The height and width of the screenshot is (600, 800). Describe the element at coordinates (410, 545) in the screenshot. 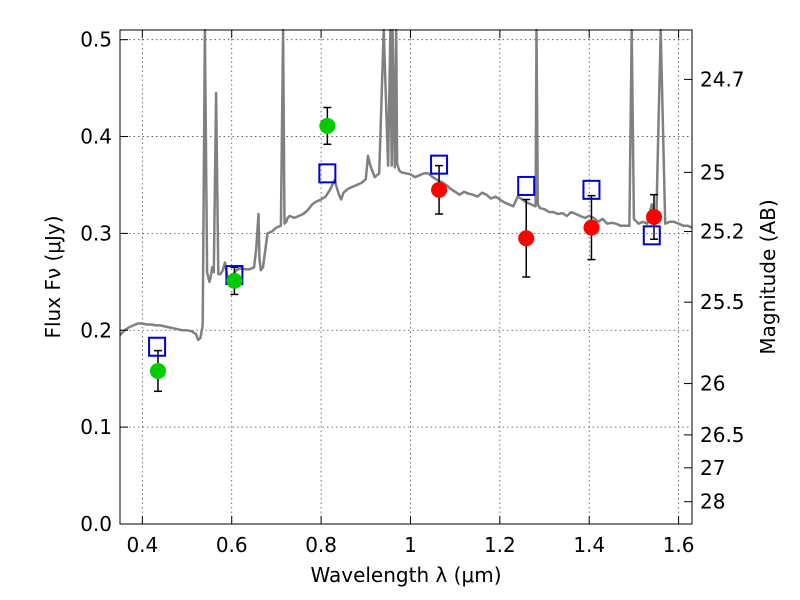

I see `x-tick-label: 1` at that location.